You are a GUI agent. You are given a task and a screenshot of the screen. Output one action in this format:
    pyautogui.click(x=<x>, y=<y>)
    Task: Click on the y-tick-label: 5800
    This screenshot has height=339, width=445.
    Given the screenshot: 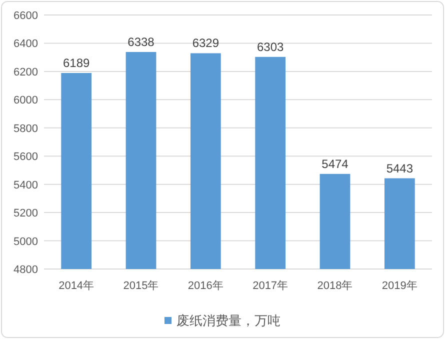 What is the action you would take?
    pyautogui.click(x=26, y=128)
    